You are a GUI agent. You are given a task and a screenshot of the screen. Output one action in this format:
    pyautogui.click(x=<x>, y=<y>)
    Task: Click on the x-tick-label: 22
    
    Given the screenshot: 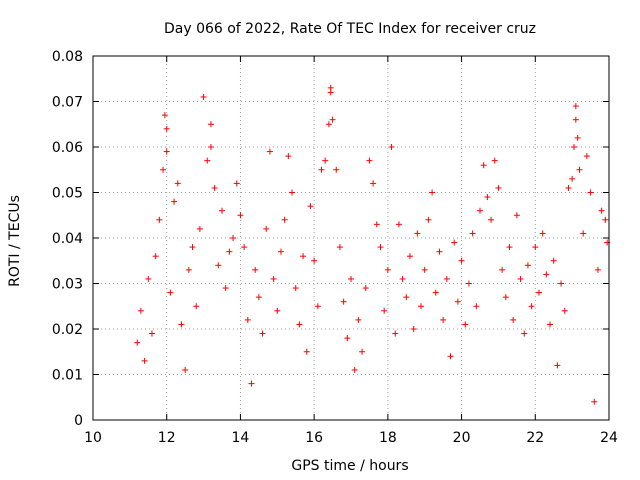 What is the action you would take?
    pyautogui.click(x=535, y=438)
    